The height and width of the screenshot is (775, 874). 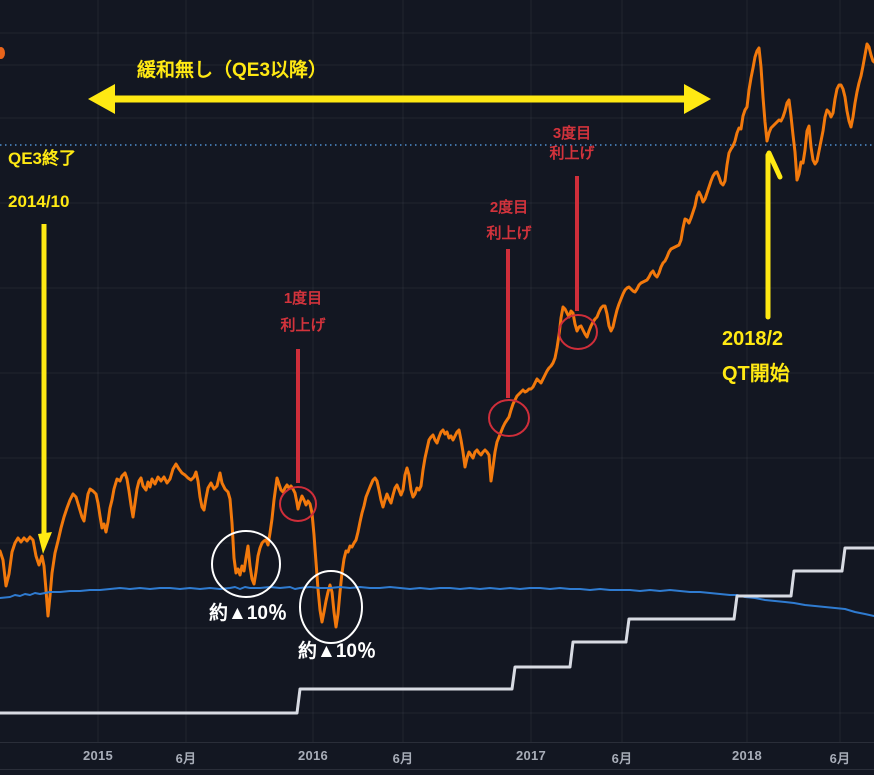 What do you see at coordinates (98, 755) in the screenshot?
I see `x-tick-2015: 2015` at bounding box center [98, 755].